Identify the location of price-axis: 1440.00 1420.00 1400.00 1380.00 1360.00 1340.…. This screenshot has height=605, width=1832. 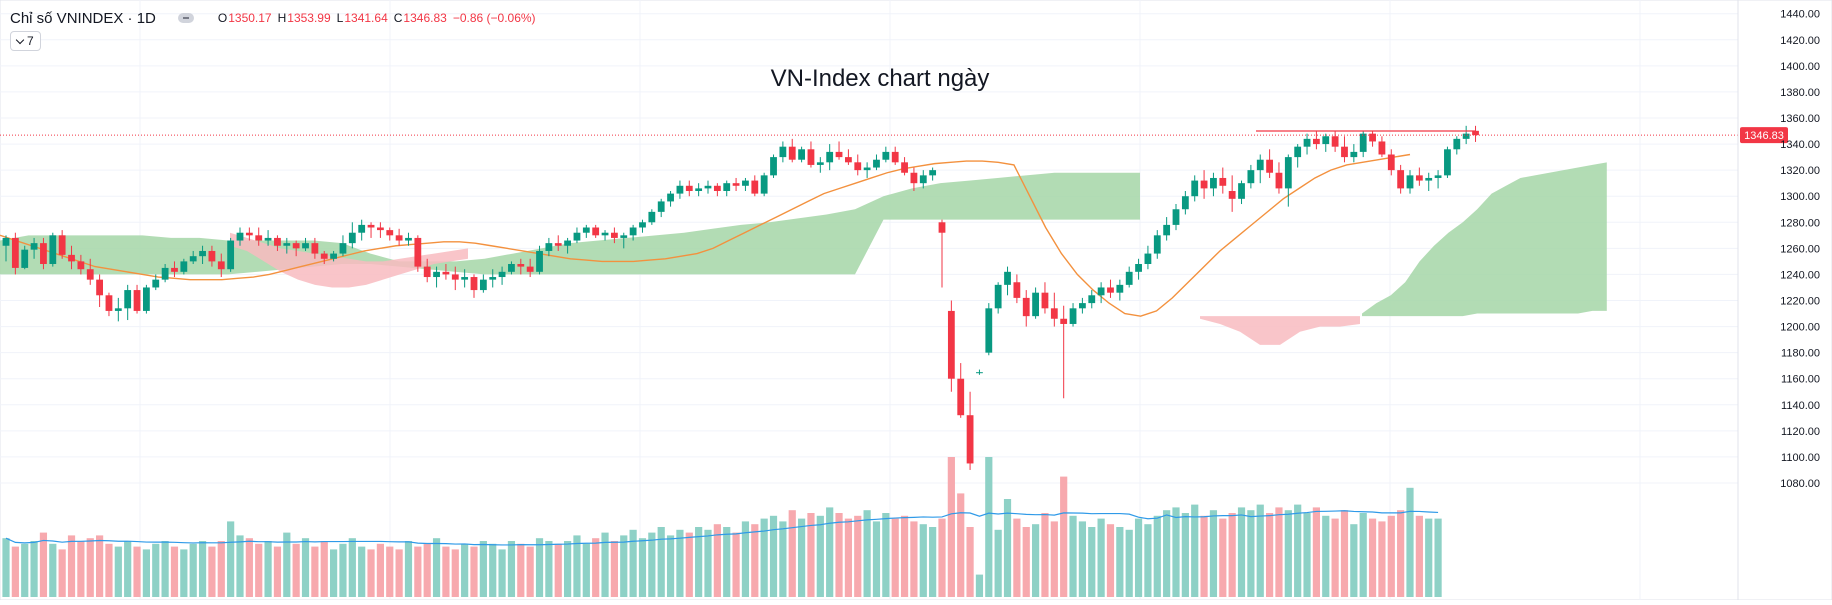
(1778, 300).